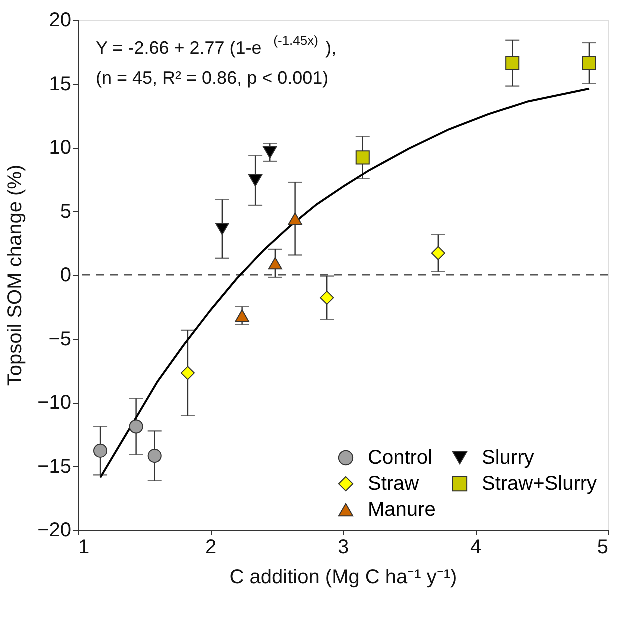  Describe the element at coordinates (212, 78) in the screenshot. I see `annotation: (n = 45, R² = 0.86, p < 0.001)` at that location.